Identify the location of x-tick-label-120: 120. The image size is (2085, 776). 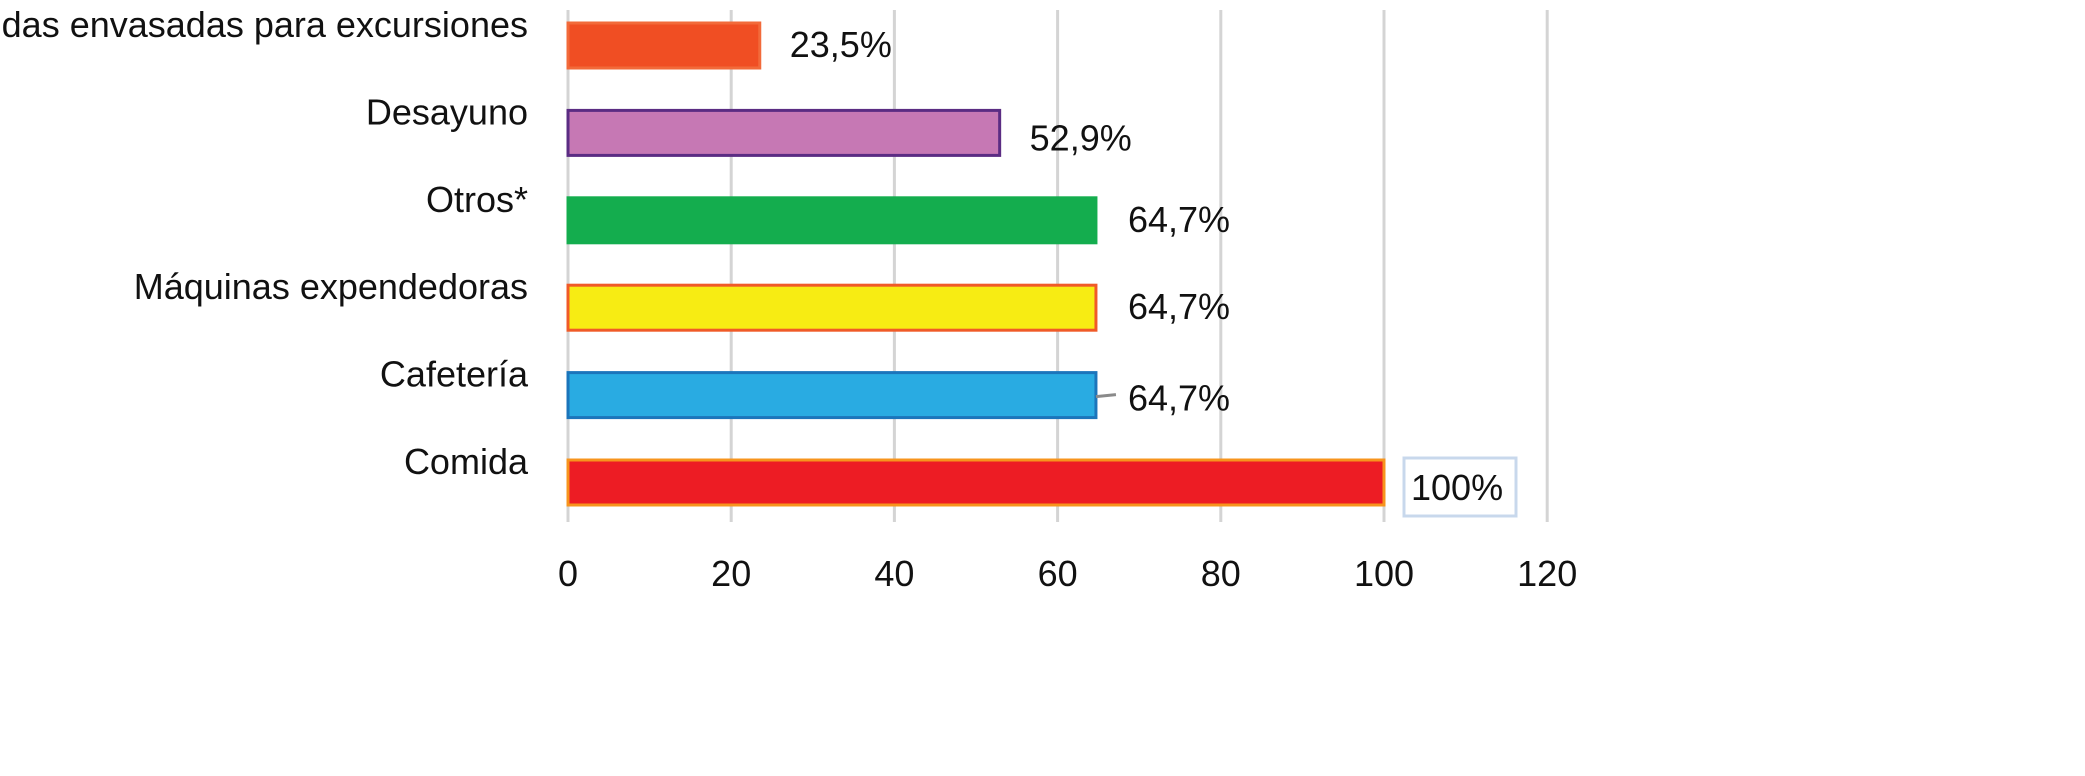
(1547, 573).